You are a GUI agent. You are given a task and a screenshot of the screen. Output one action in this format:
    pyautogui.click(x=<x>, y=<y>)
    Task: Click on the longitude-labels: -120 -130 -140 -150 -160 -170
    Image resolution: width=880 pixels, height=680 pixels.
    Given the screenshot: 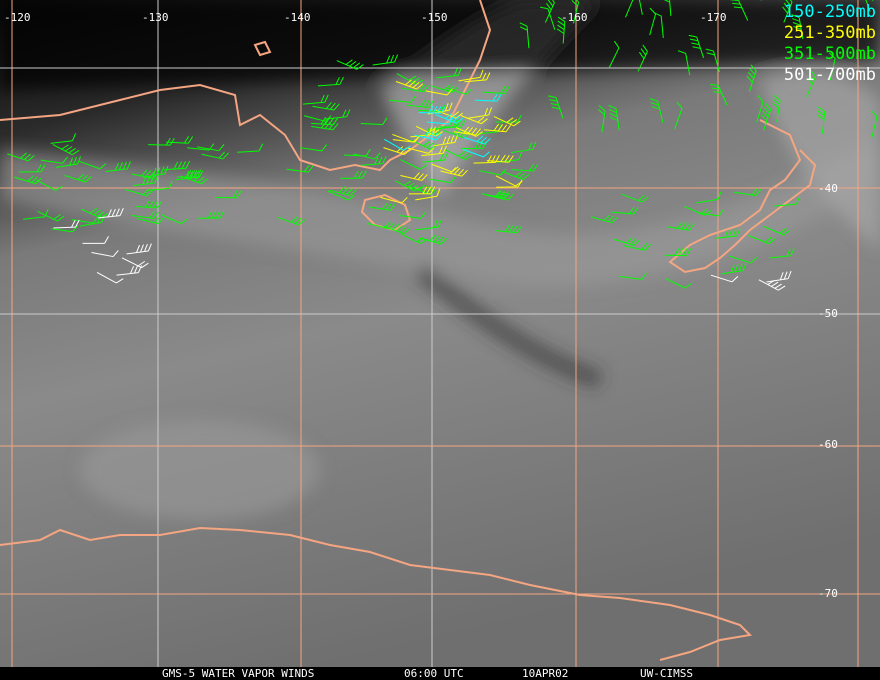 What is the action you would take?
    pyautogui.click(x=365, y=17)
    